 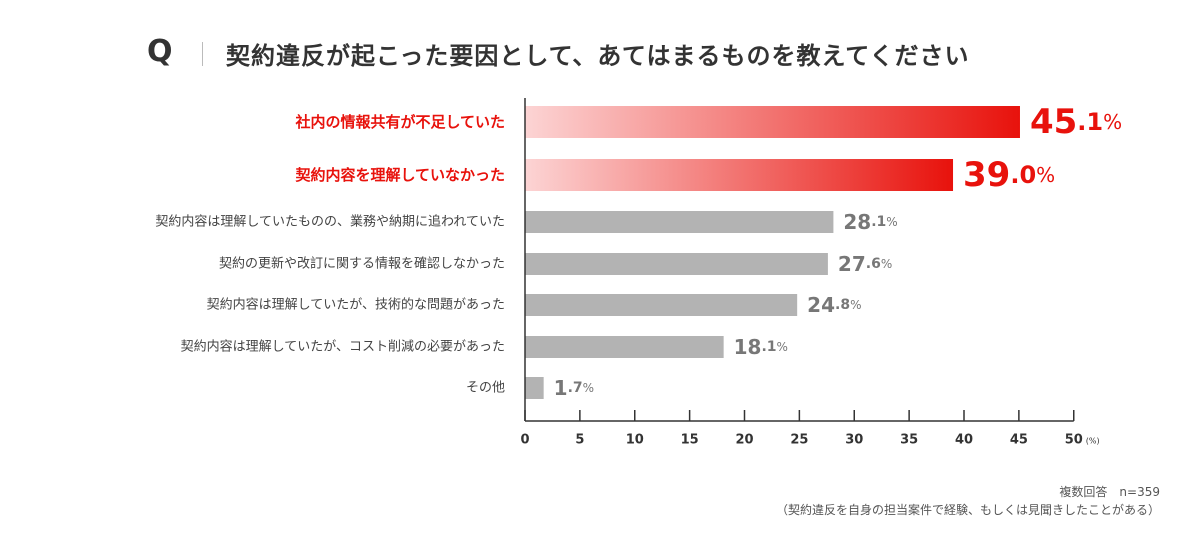 What do you see at coordinates (909, 440) in the screenshot?
I see `x-tick-label: 35` at bounding box center [909, 440].